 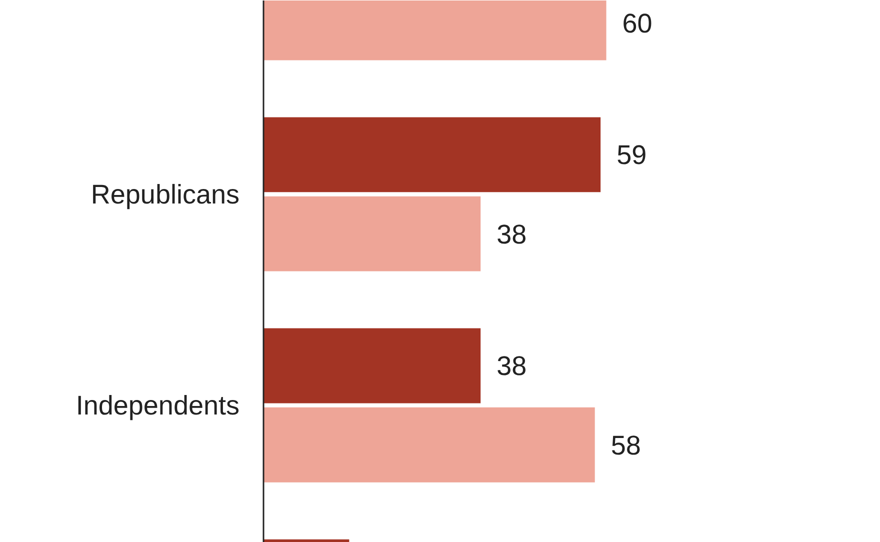 What do you see at coordinates (631, 155) in the screenshot?
I see `data-label: 59` at bounding box center [631, 155].